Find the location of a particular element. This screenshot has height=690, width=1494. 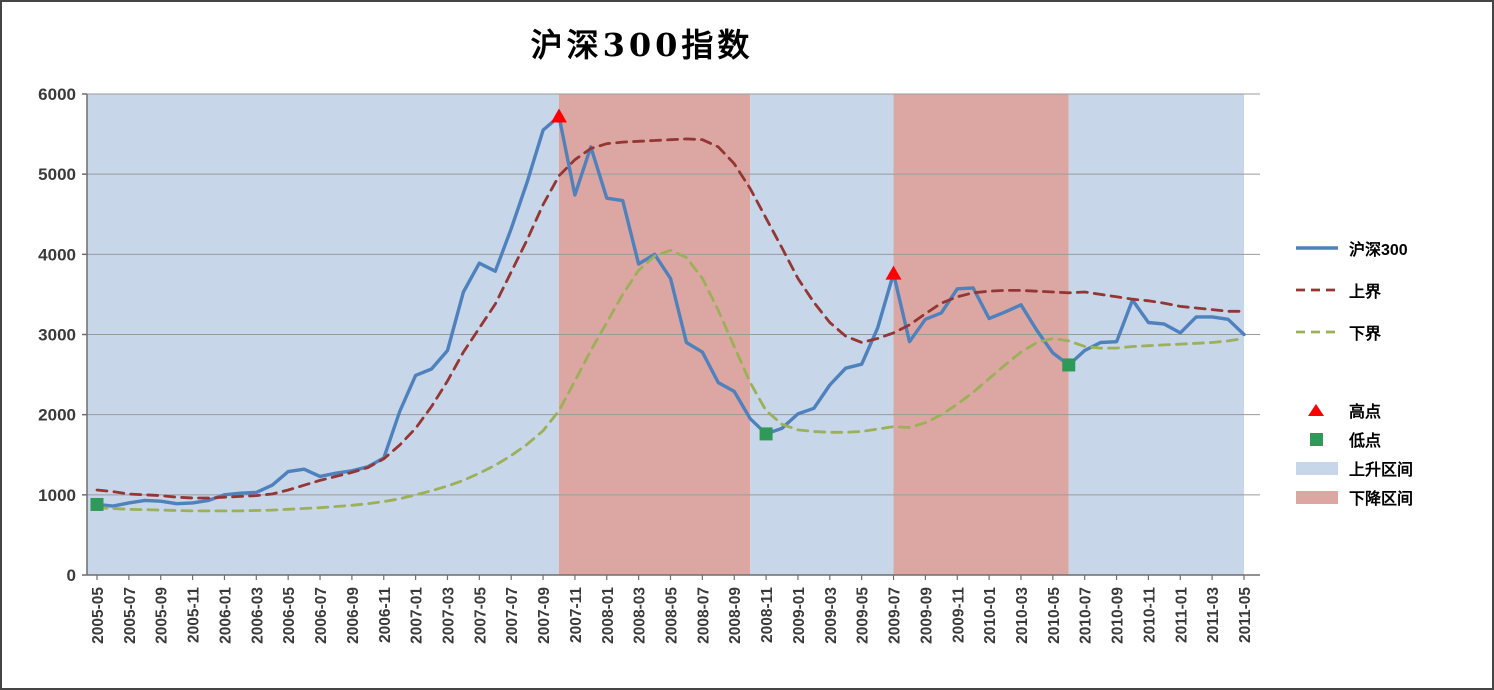

triangle-marker-icon is located at coordinates (1316, 410).